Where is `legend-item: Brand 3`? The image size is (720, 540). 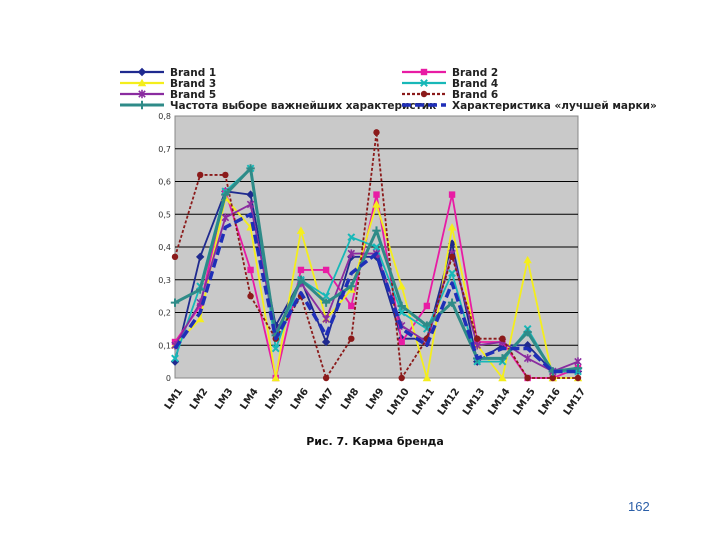
legend-item: Brand 3 is located at coordinates (168, 84).